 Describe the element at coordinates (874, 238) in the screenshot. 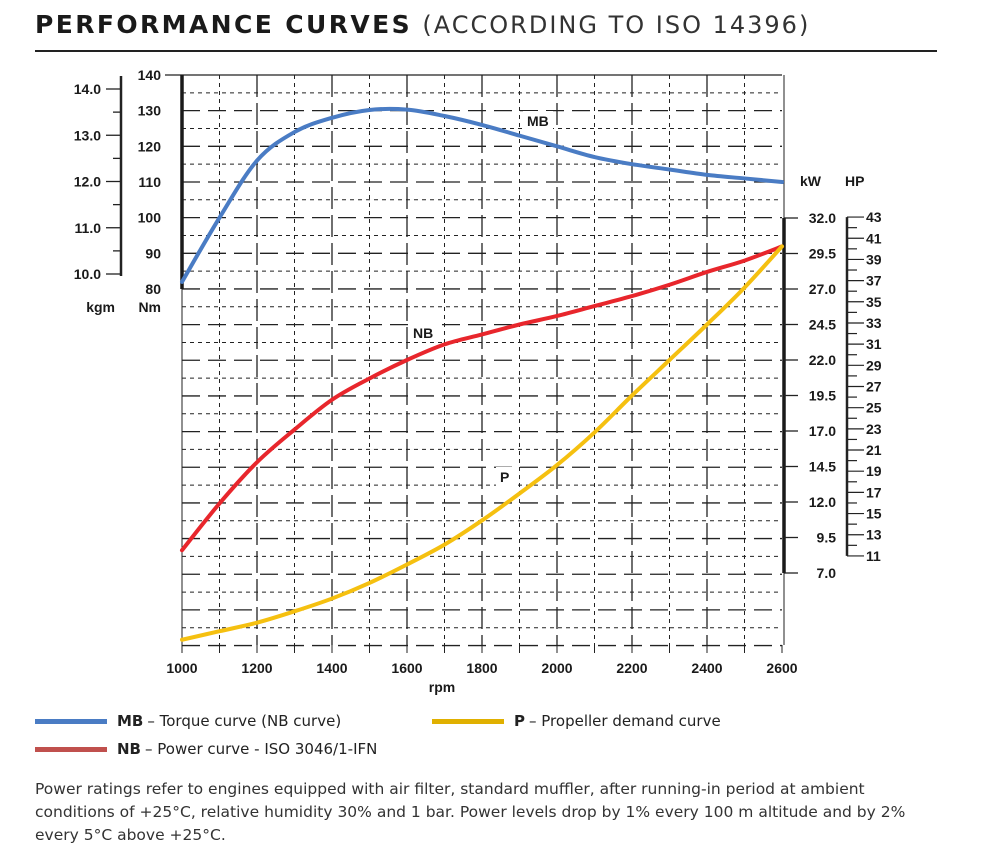

I see `hp-tick-label: 41` at that location.